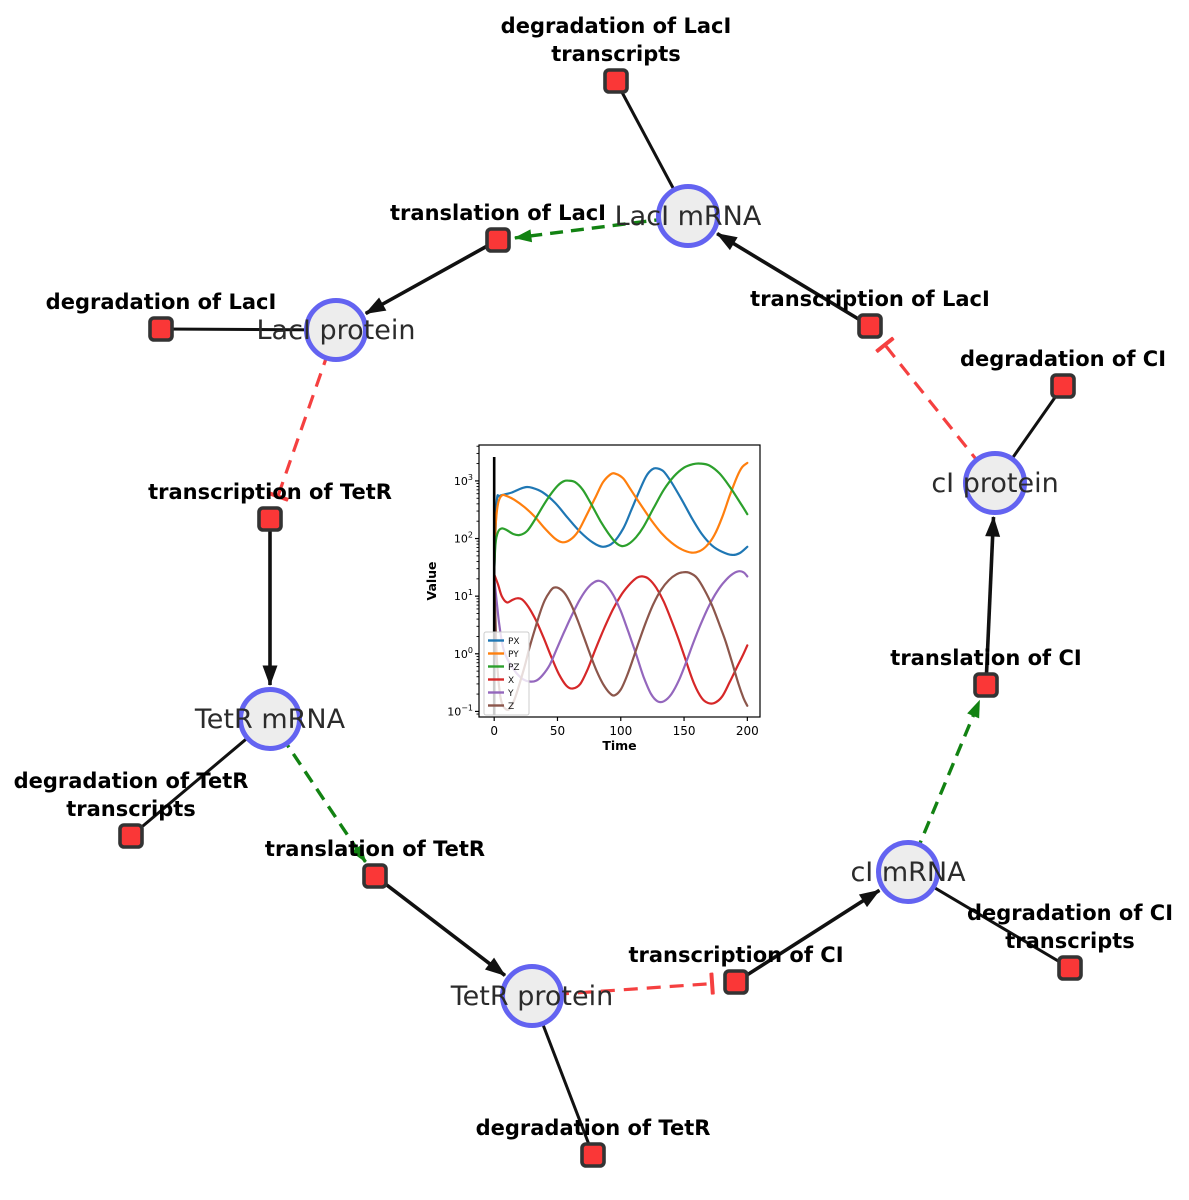  What do you see at coordinates (986, 685) in the screenshot?
I see `reaction-node-transl_cI` at bounding box center [986, 685].